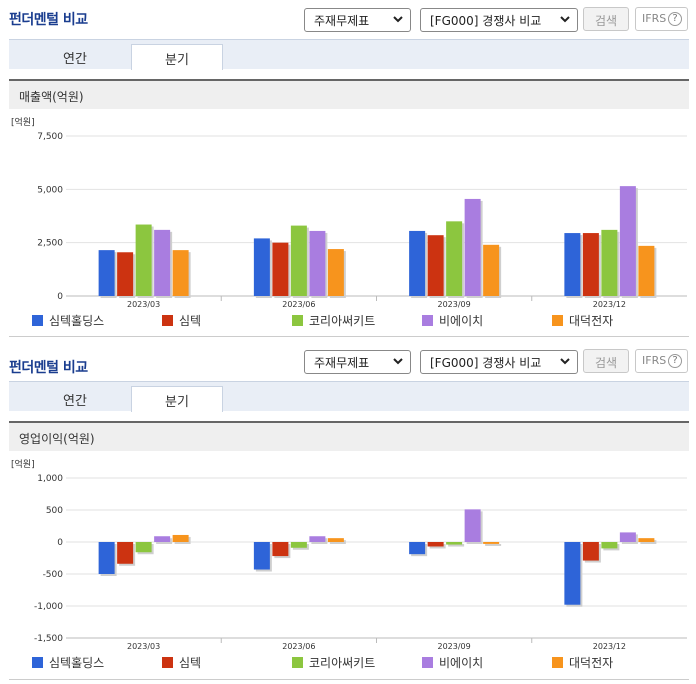  What do you see at coordinates (454, 646) in the screenshot?
I see `x-tick-label: 2023/09` at bounding box center [454, 646].